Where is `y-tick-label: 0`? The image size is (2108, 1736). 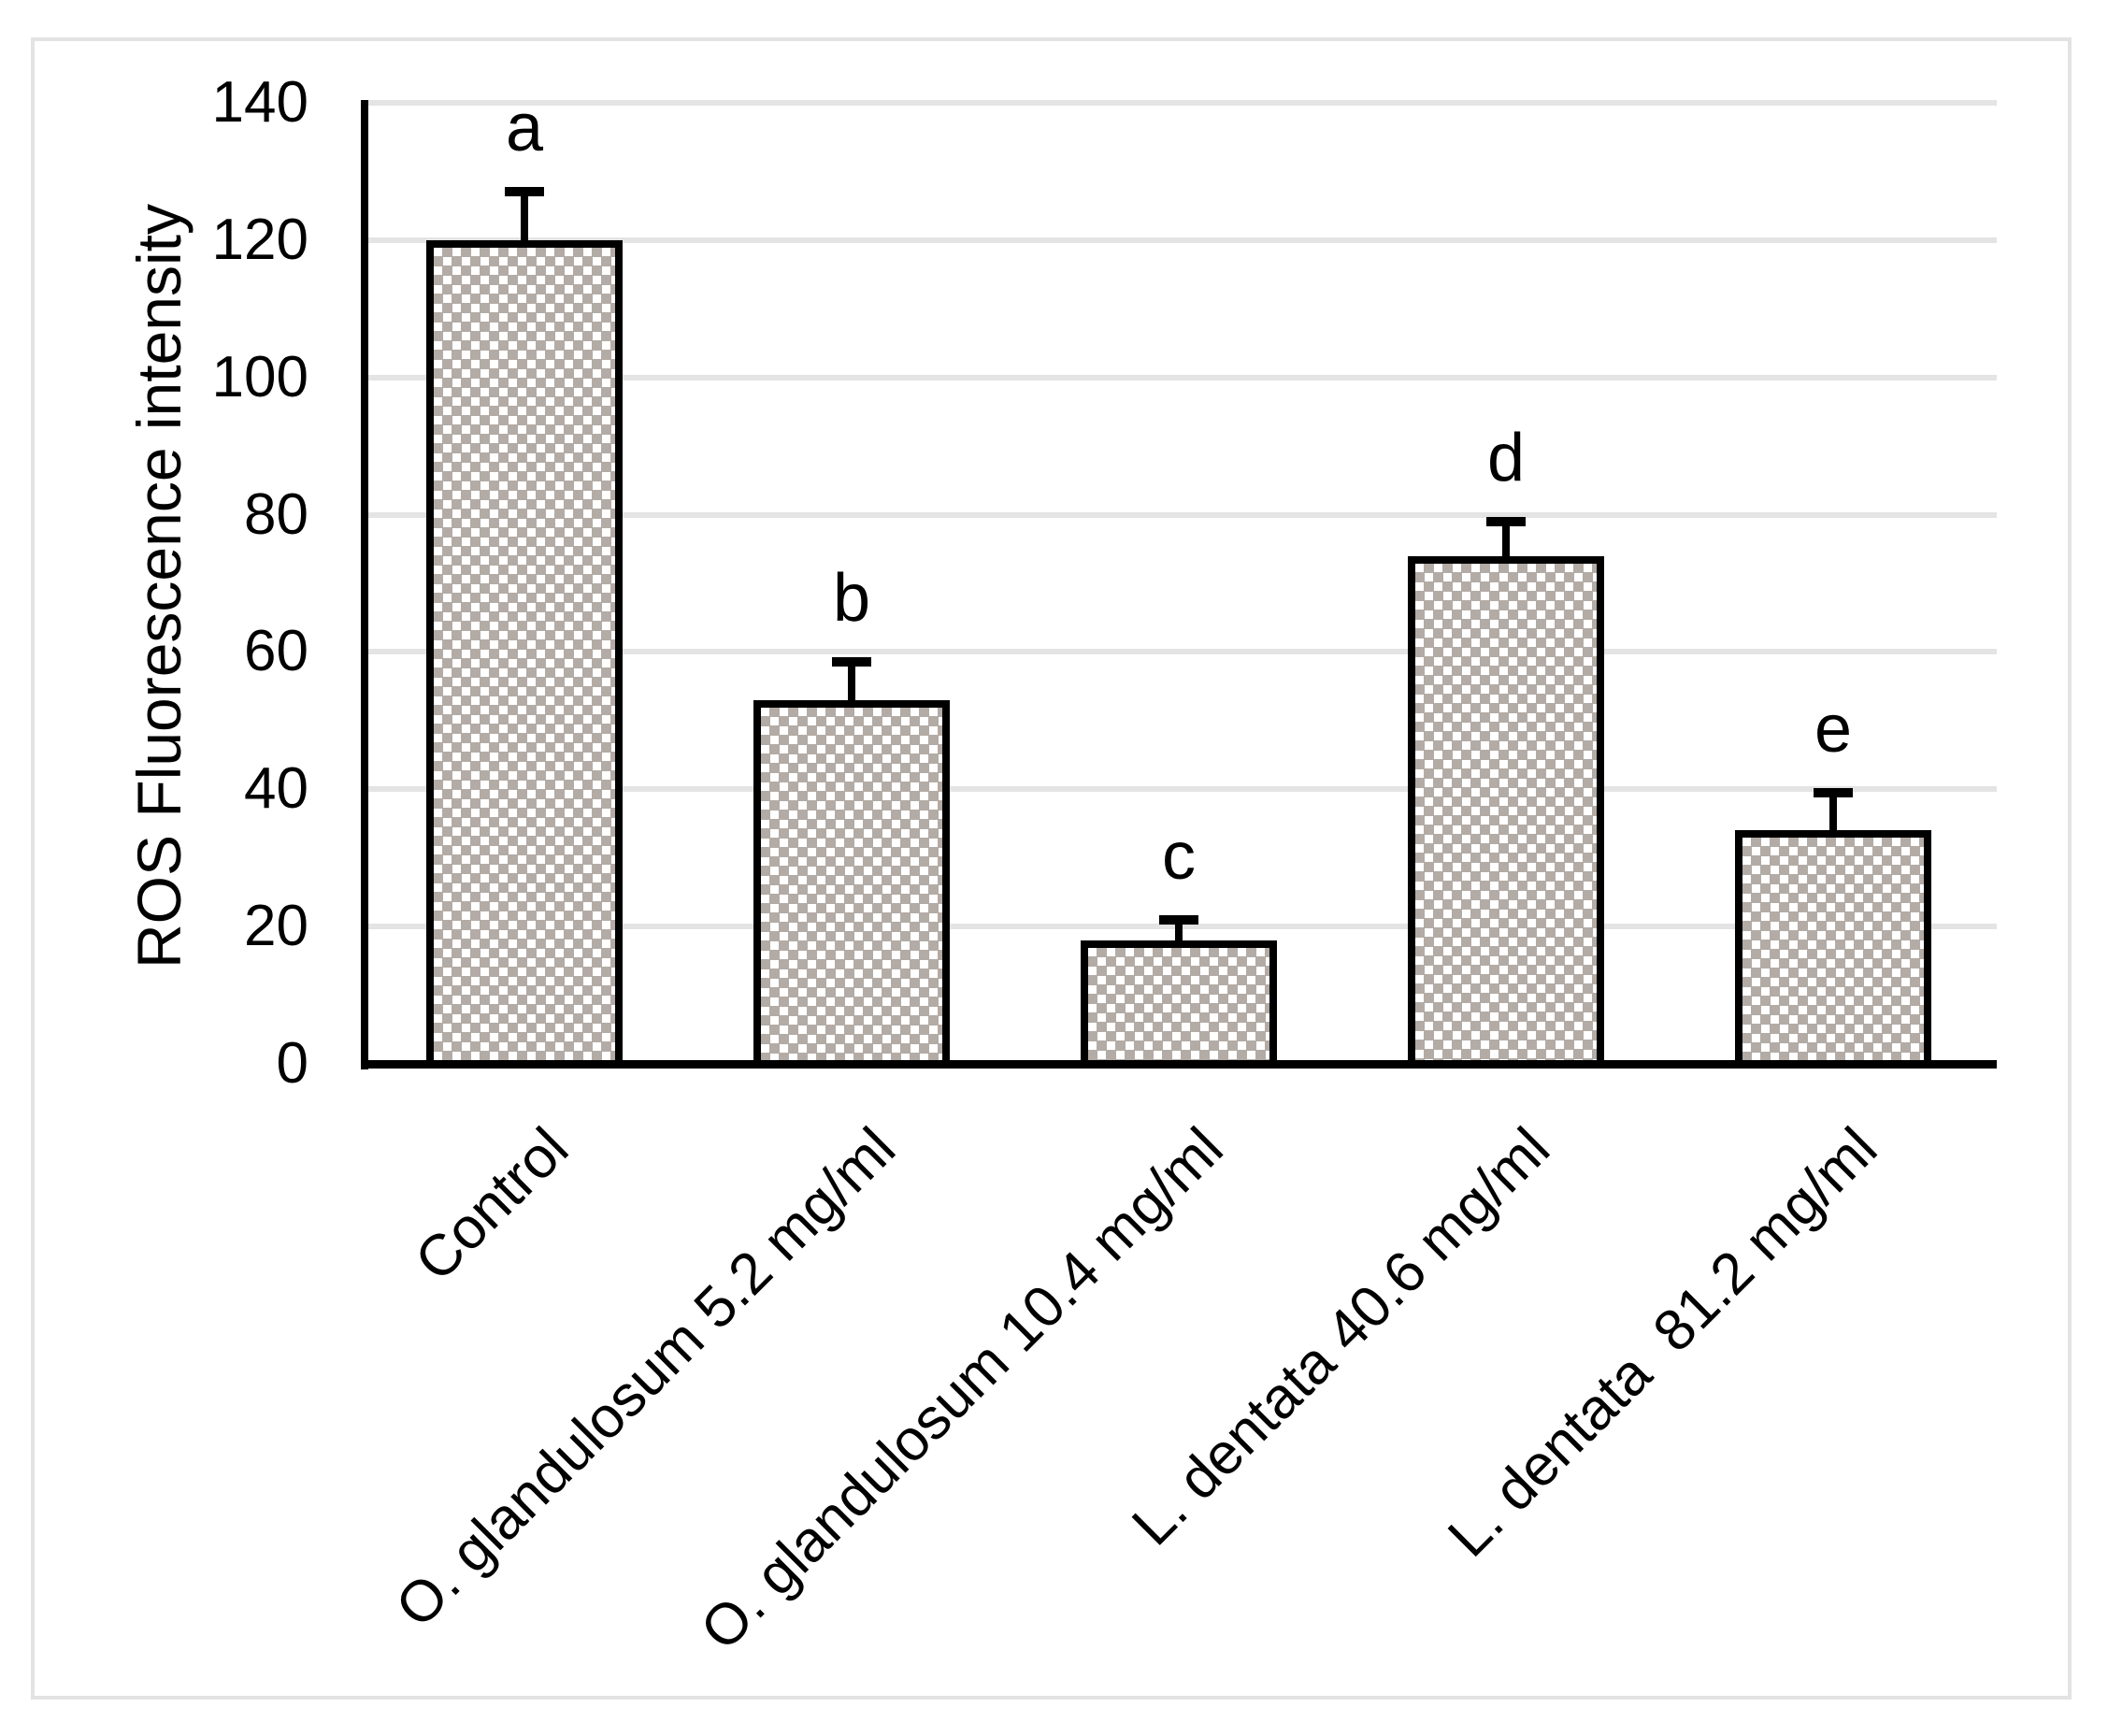
y-tick-label: 0 is located at coordinates (292, 1063).